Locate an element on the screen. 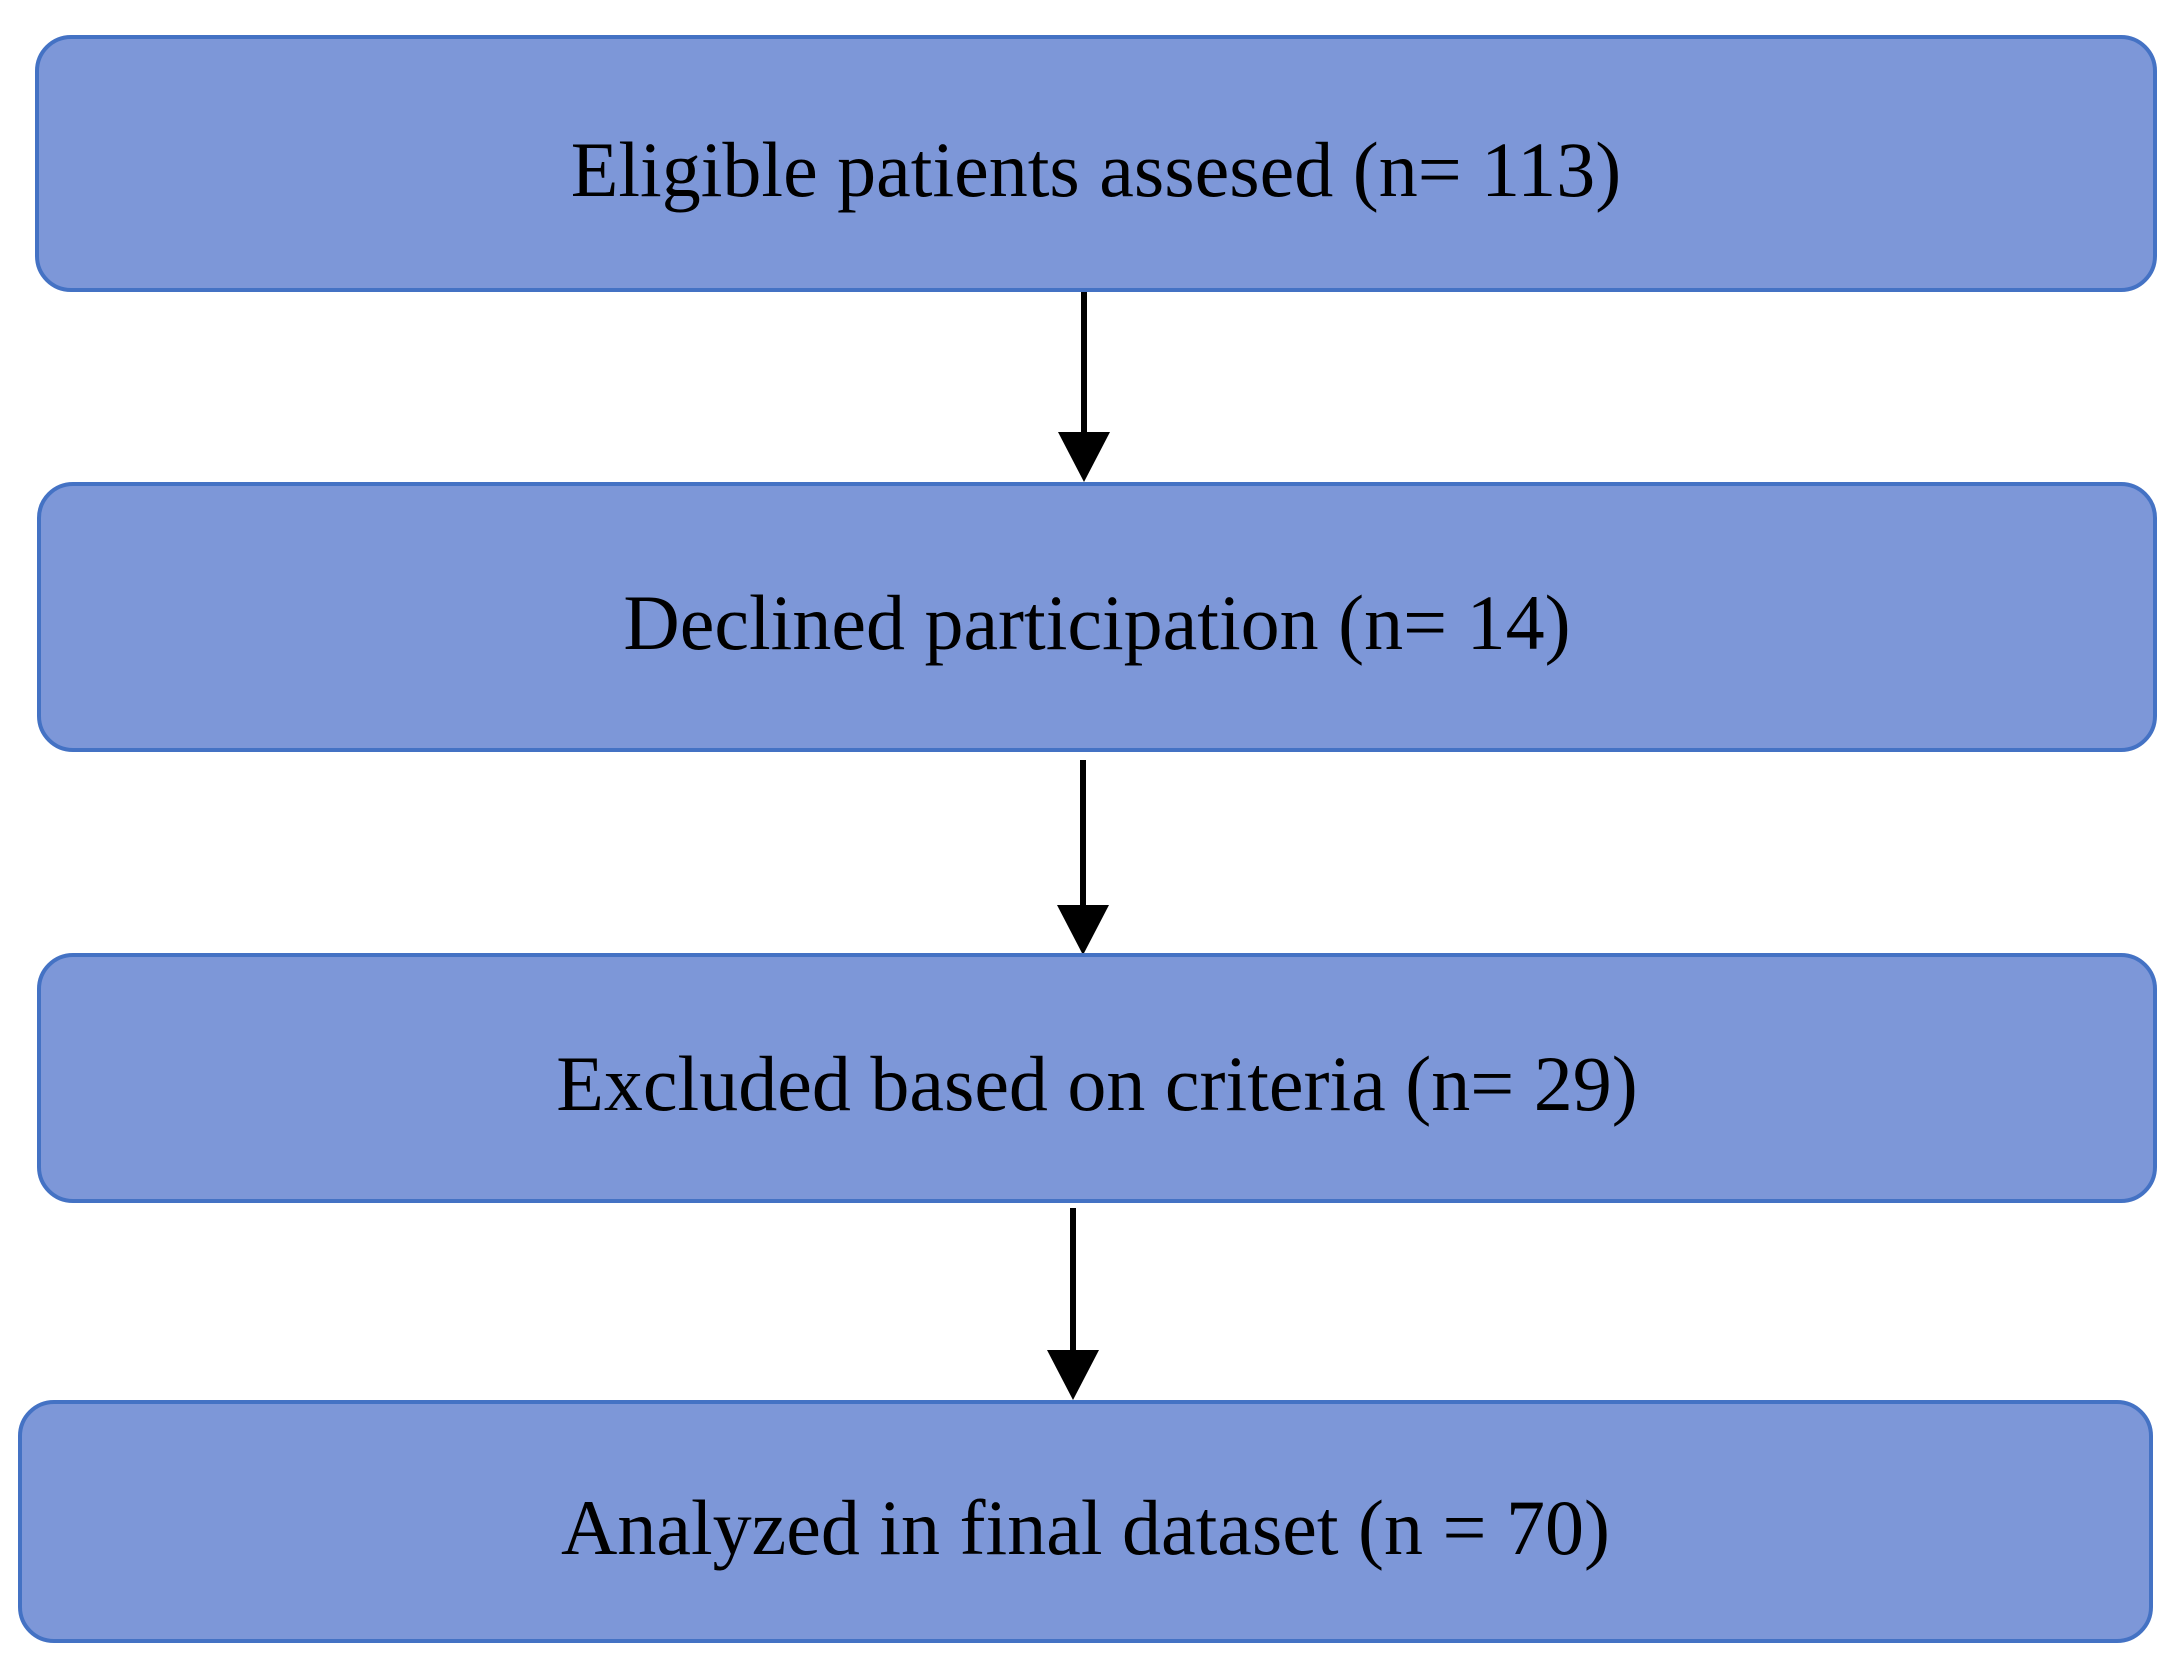  flow-box-label: Eligible patients assesed (n= 113) is located at coordinates (1096, 169).